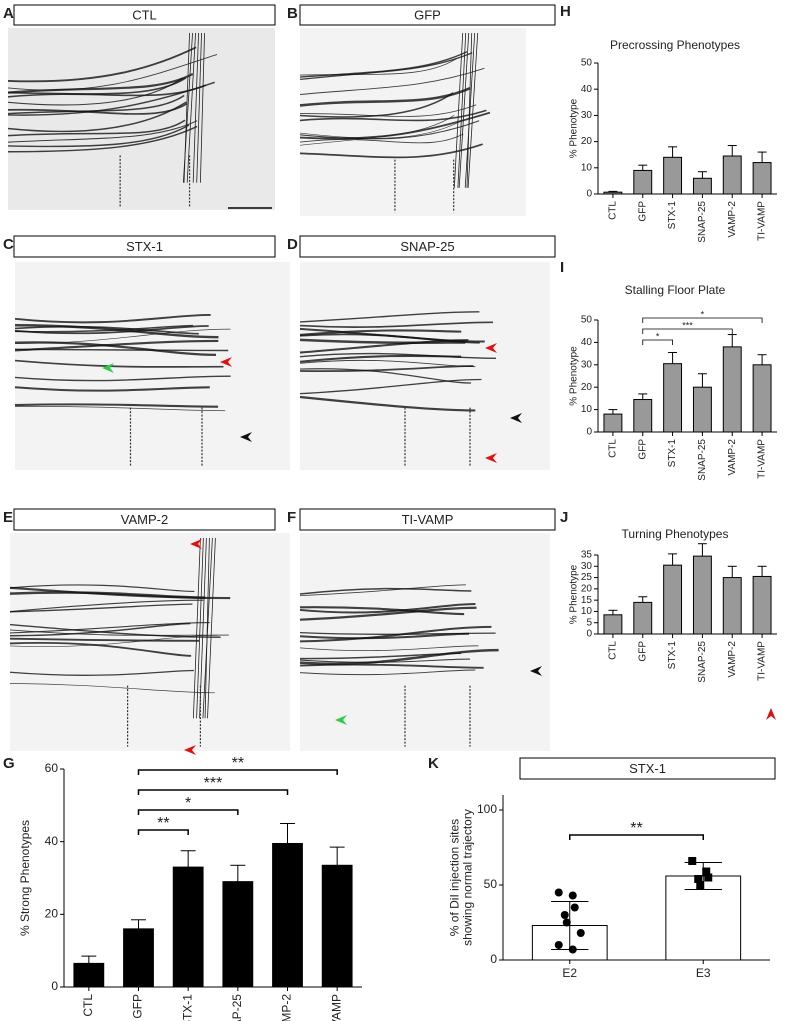 This screenshot has width=787, height=1021. Describe the element at coordinates (292, 13) in the screenshot. I see `panel-letter: B` at that location.